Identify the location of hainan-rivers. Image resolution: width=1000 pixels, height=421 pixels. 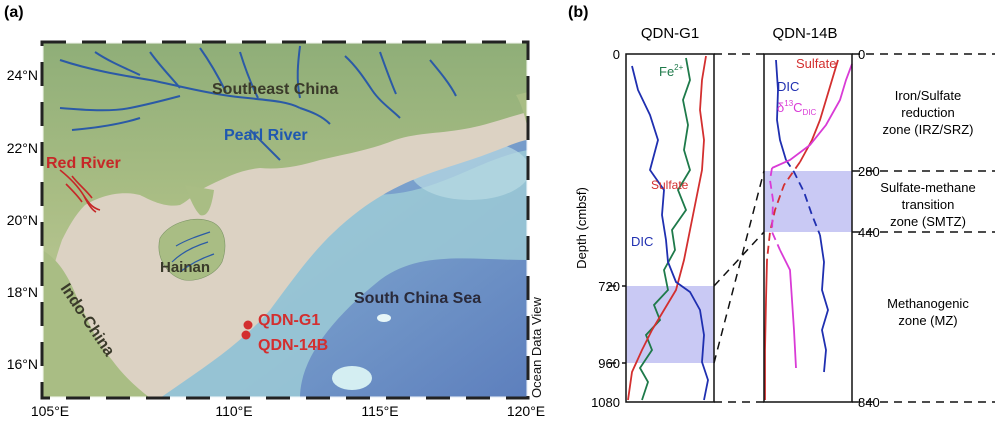
(193, 252).